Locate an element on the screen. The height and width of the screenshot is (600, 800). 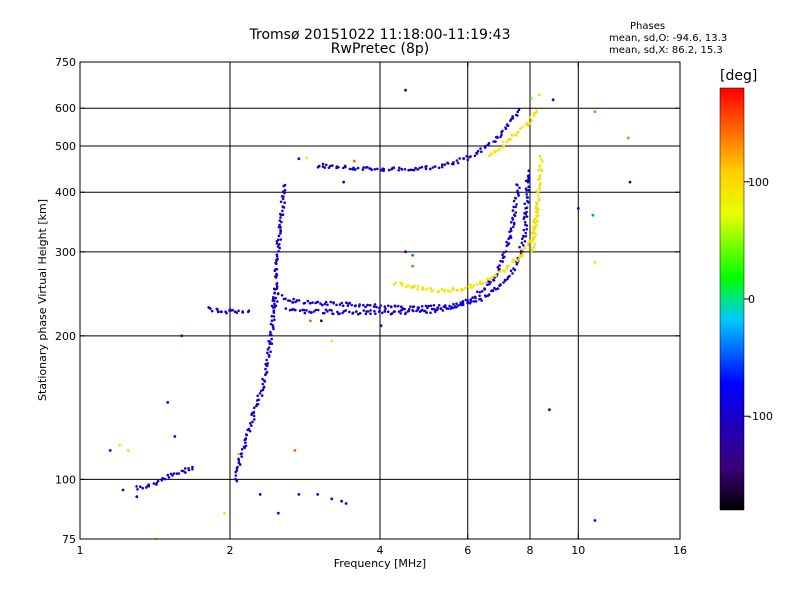
phases-o-mode-stats: mean, sd,O: -94.6, 13.3 is located at coordinates (668, 38).